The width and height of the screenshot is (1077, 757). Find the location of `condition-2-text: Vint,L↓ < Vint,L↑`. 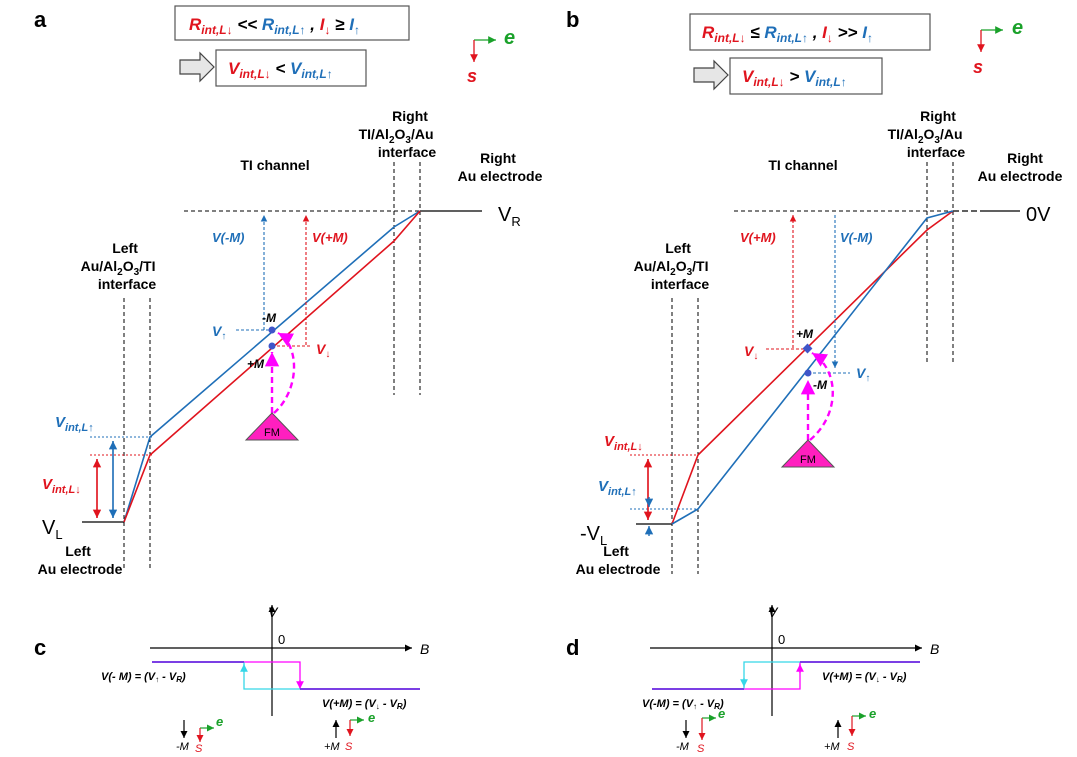

condition-2-text: Vint,L↓ < Vint,L↑ is located at coordinates (280, 70).